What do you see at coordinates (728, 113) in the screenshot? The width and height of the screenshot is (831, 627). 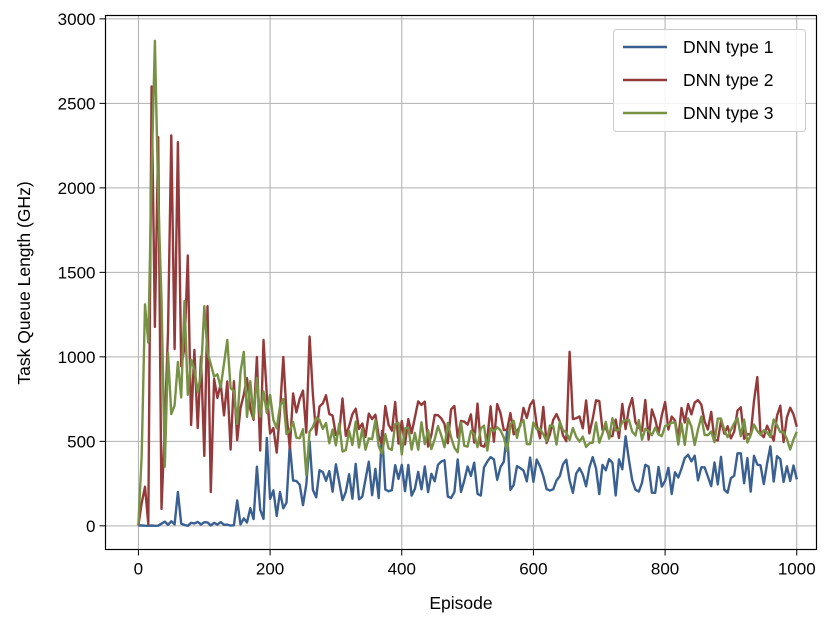 I see `legend-label: DNN type 3` at bounding box center [728, 113].